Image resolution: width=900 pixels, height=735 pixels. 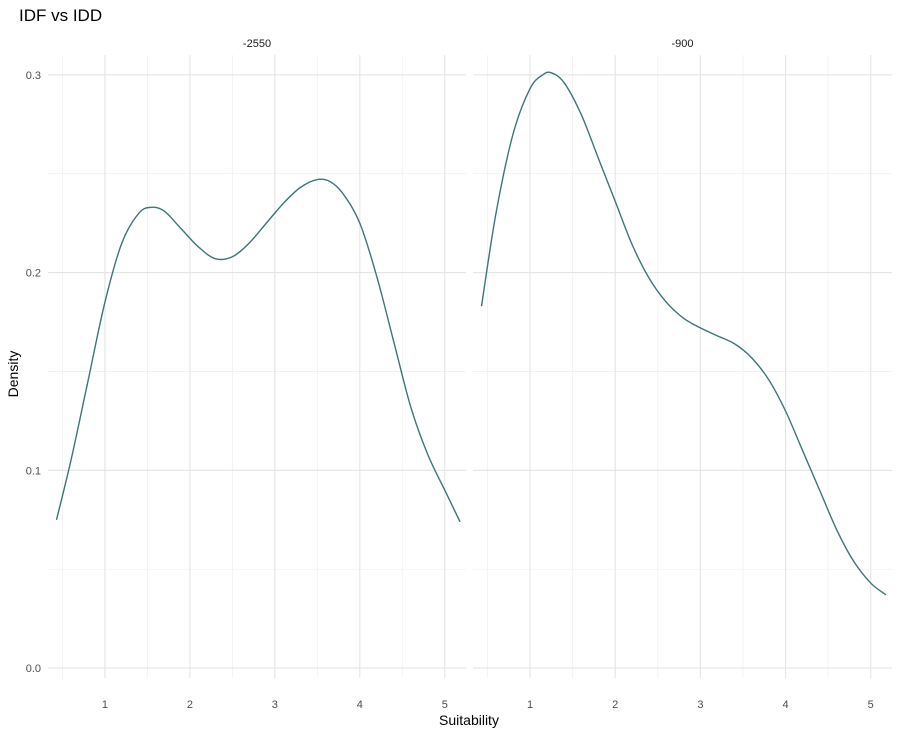 I want to click on y-axis-title: Density, so click(x=13, y=374).